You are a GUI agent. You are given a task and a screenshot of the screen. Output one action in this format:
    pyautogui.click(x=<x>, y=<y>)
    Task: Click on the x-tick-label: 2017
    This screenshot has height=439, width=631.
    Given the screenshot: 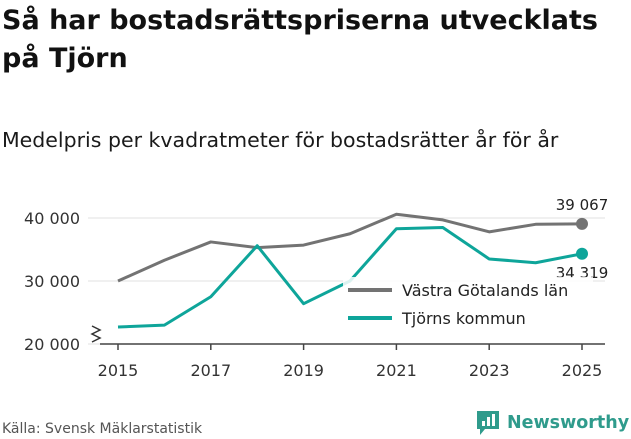 What is the action you would take?
    pyautogui.click(x=210, y=370)
    